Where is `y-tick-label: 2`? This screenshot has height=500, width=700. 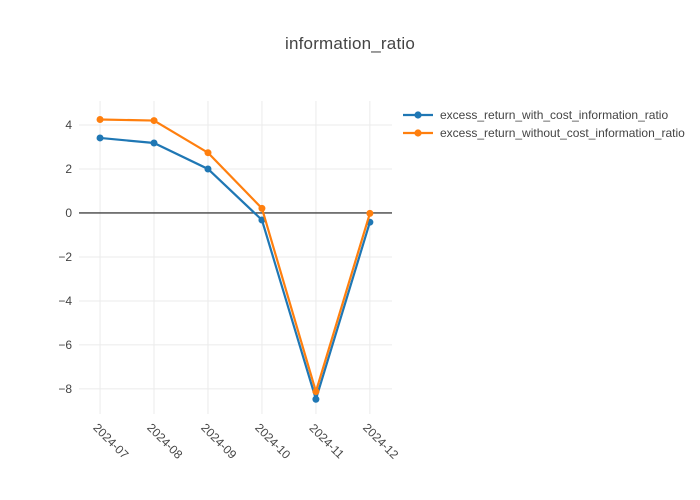
y-tick-label: 2 is located at coordinates (68, 169).